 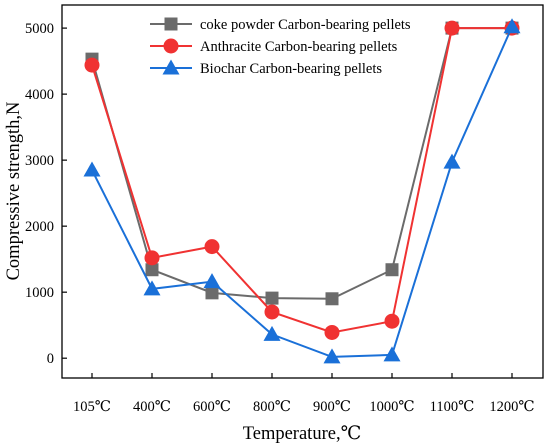 I want to click on legend-label: Anthracite Carbon-bearing pellets, so click(x=299, y=47).